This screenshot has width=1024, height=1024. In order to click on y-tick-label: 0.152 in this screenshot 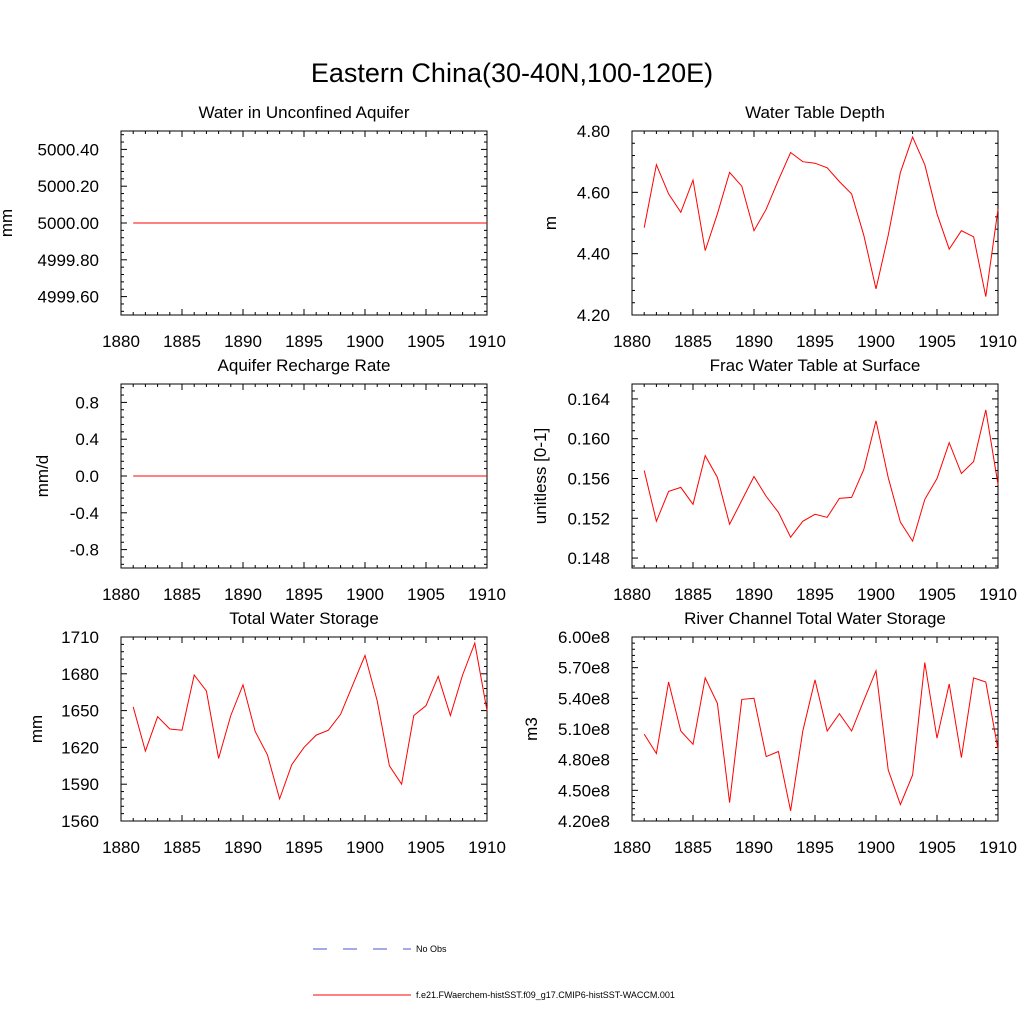, I will do `click(588, 518)`.